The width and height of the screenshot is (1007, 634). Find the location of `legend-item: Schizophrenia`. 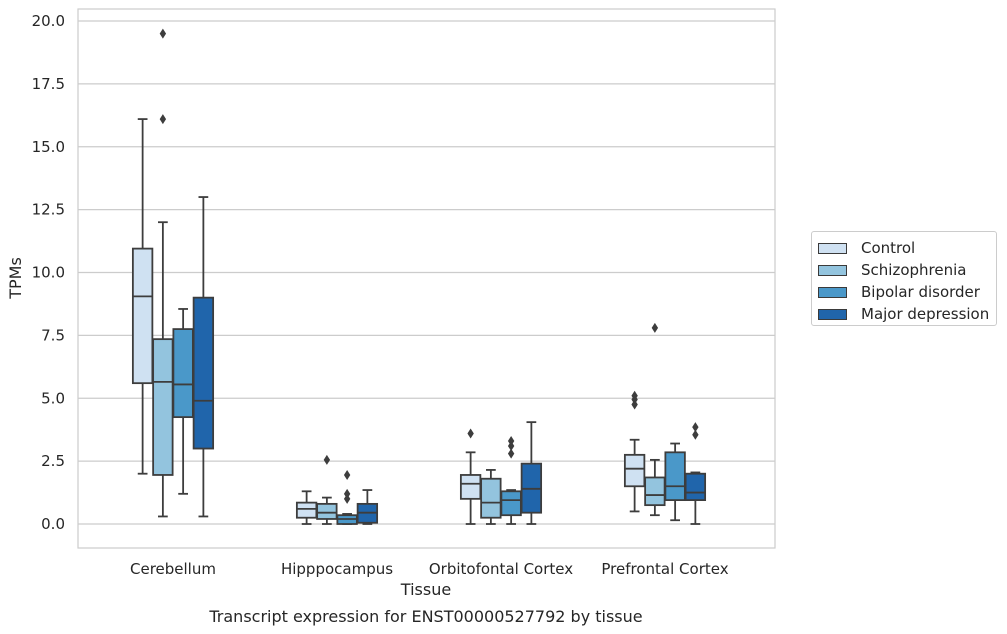

legend-item: Schizophrenia is located at coordinates (907, 270).